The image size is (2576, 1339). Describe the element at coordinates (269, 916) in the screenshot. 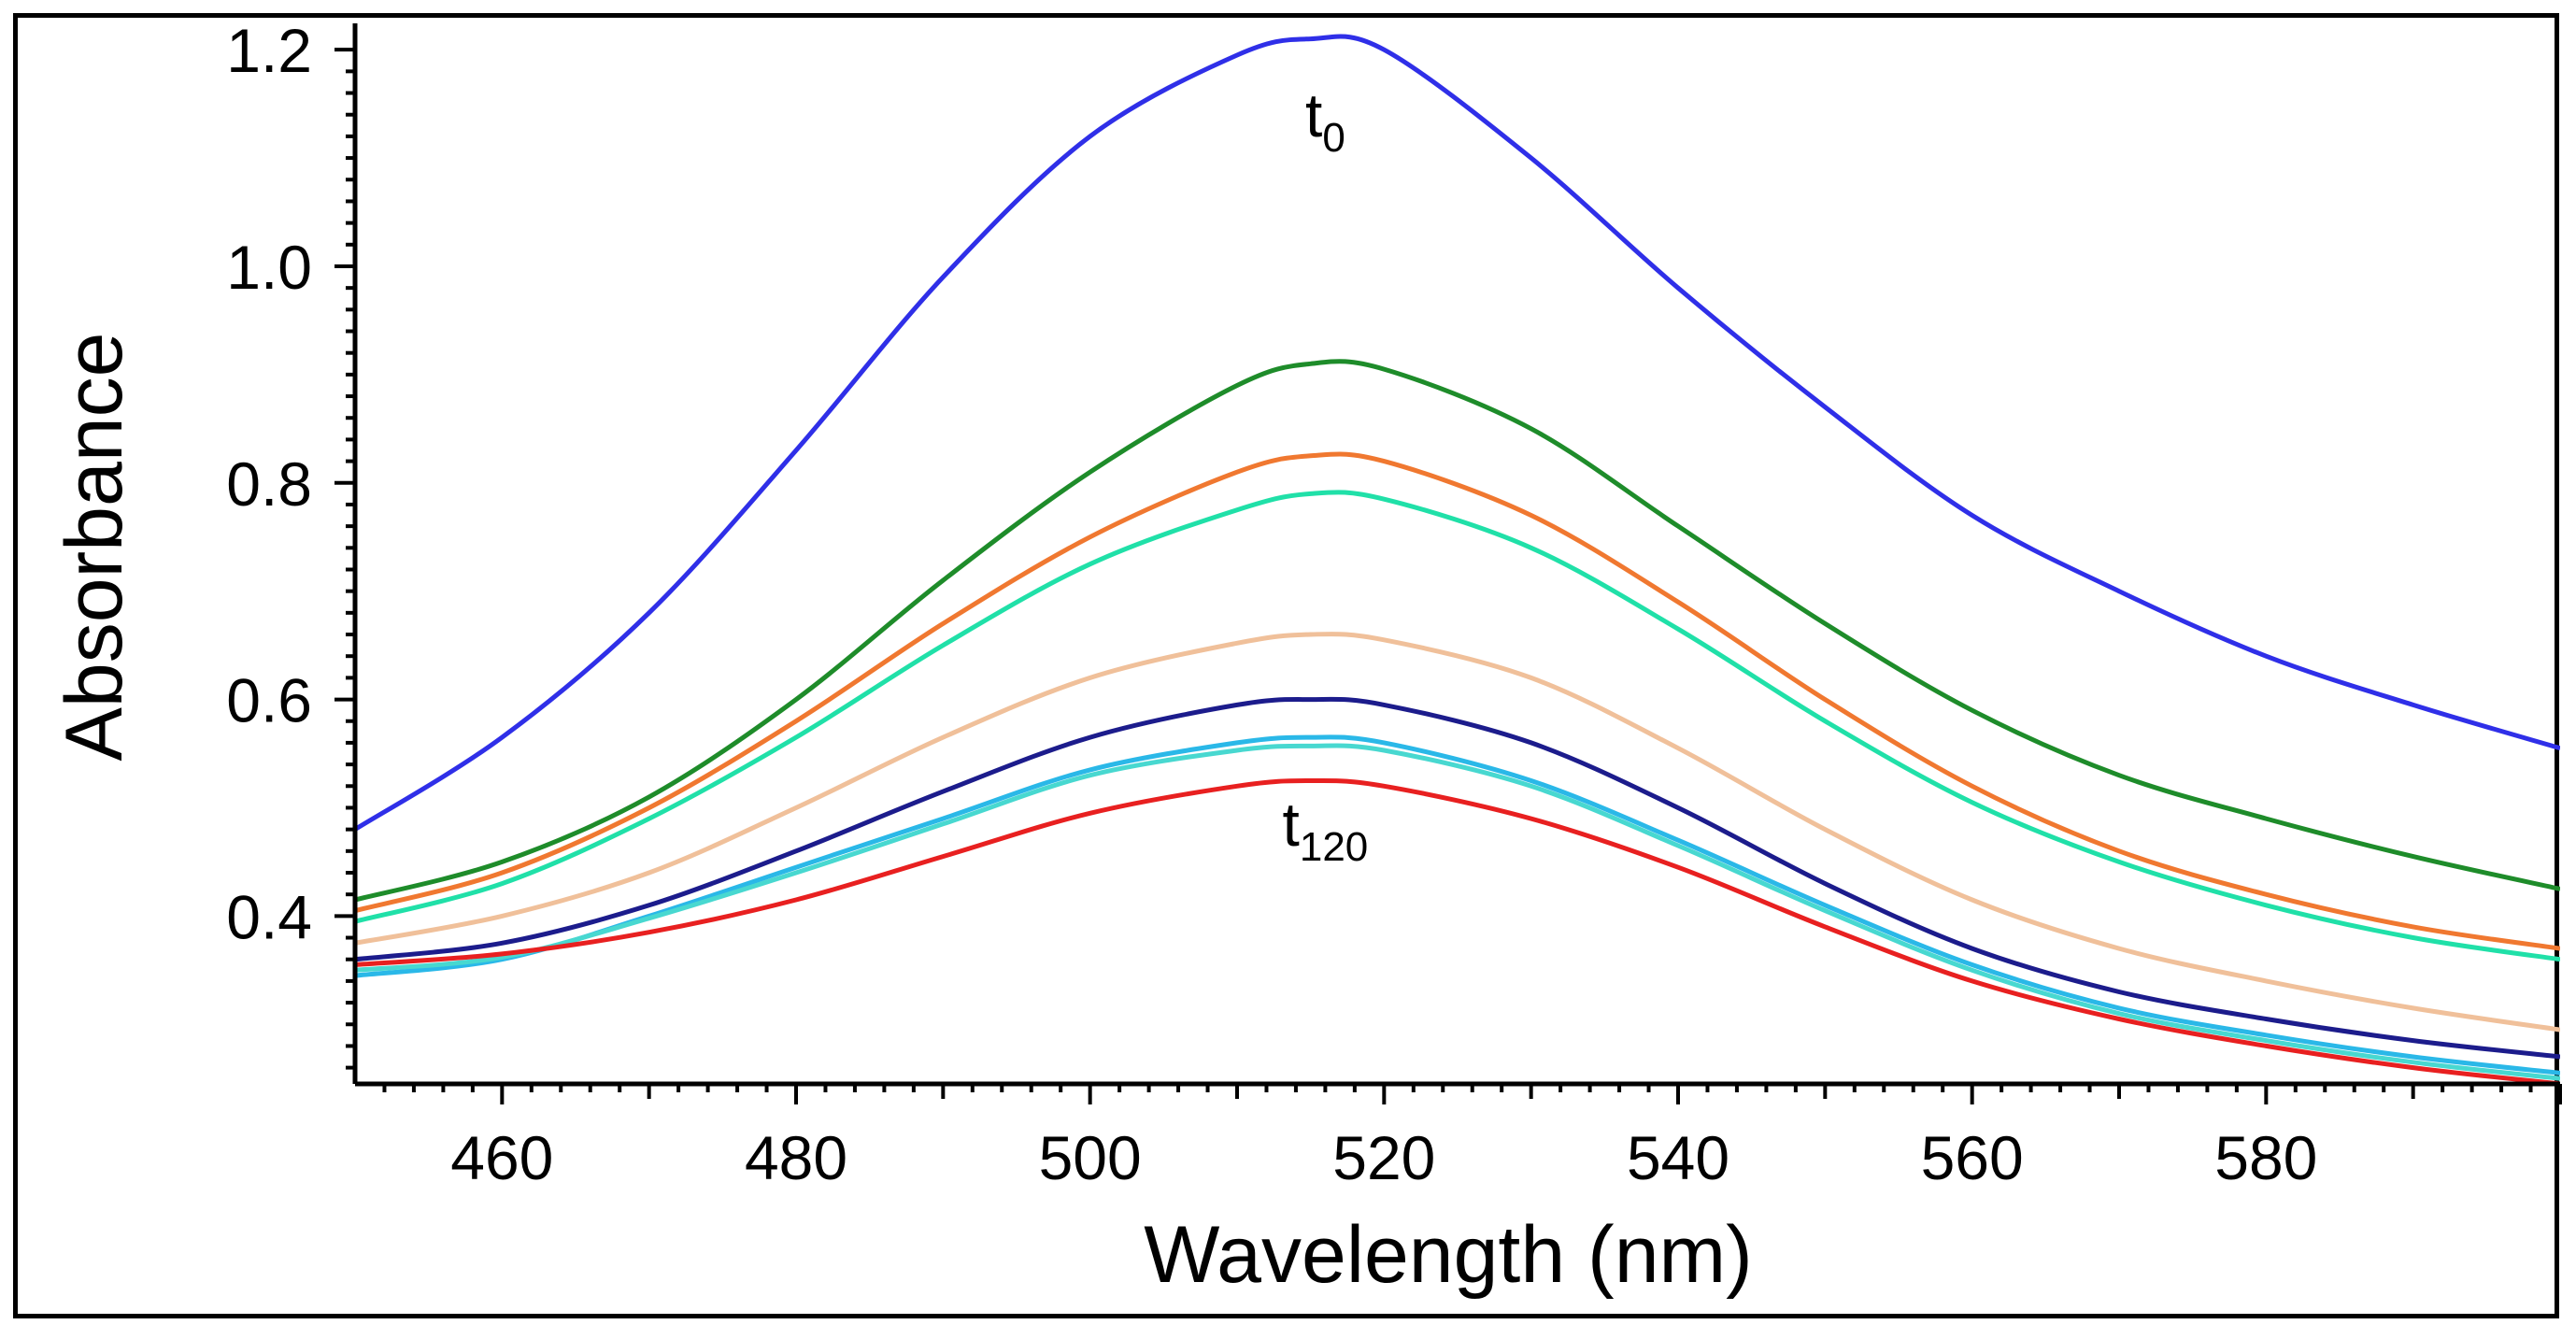

I see `y-tick-label: 0.4` at that location.